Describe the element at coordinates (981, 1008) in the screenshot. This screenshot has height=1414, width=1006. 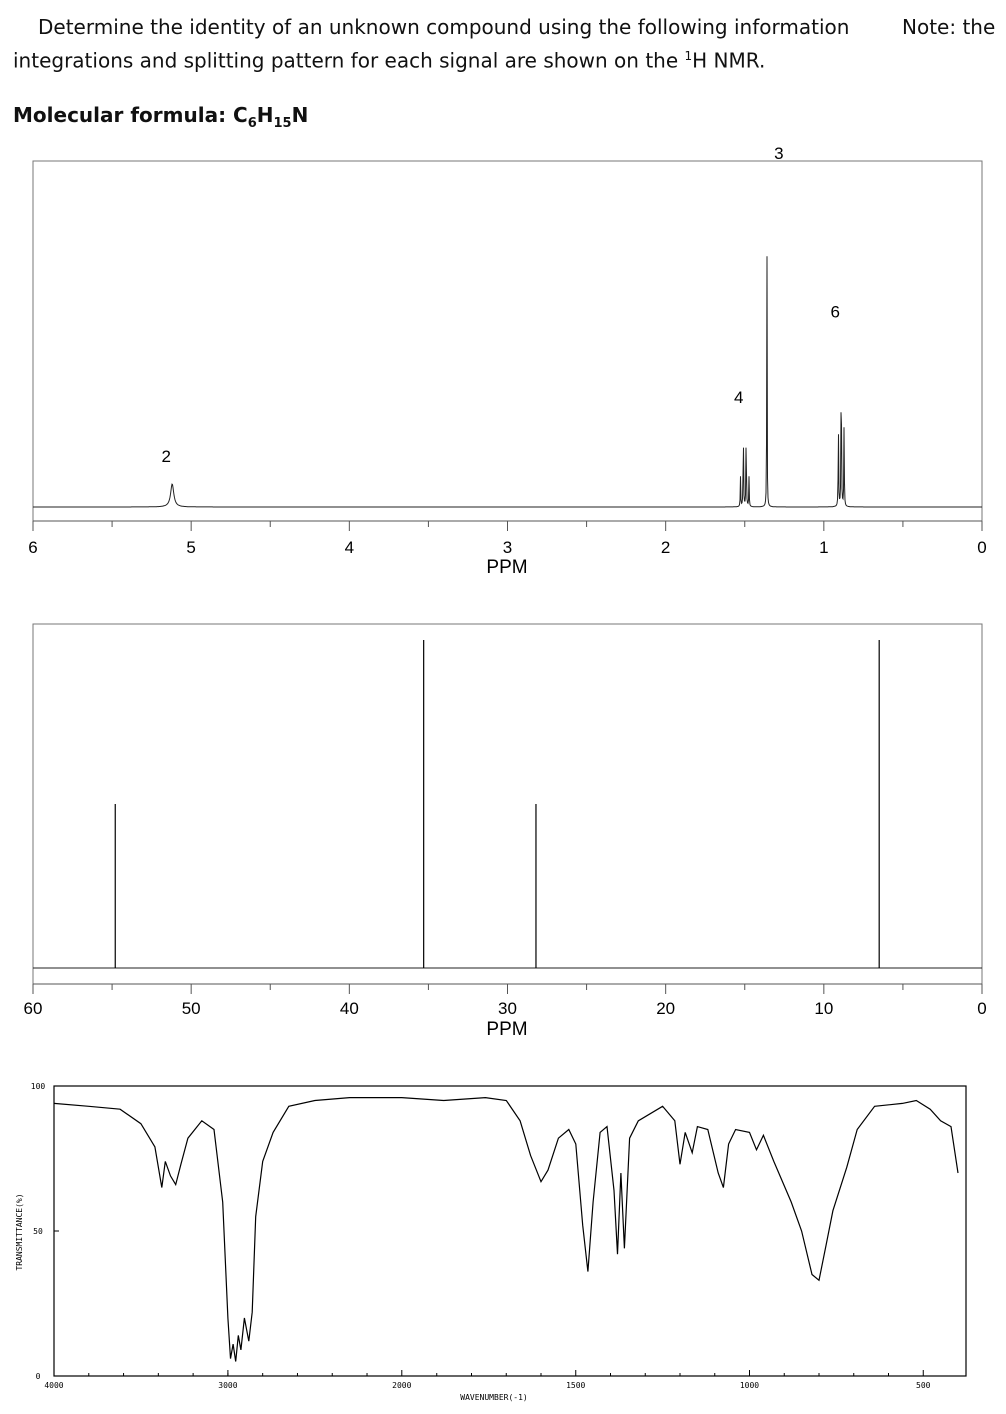
I see `c-nmr-tick-label: 0` at that location.